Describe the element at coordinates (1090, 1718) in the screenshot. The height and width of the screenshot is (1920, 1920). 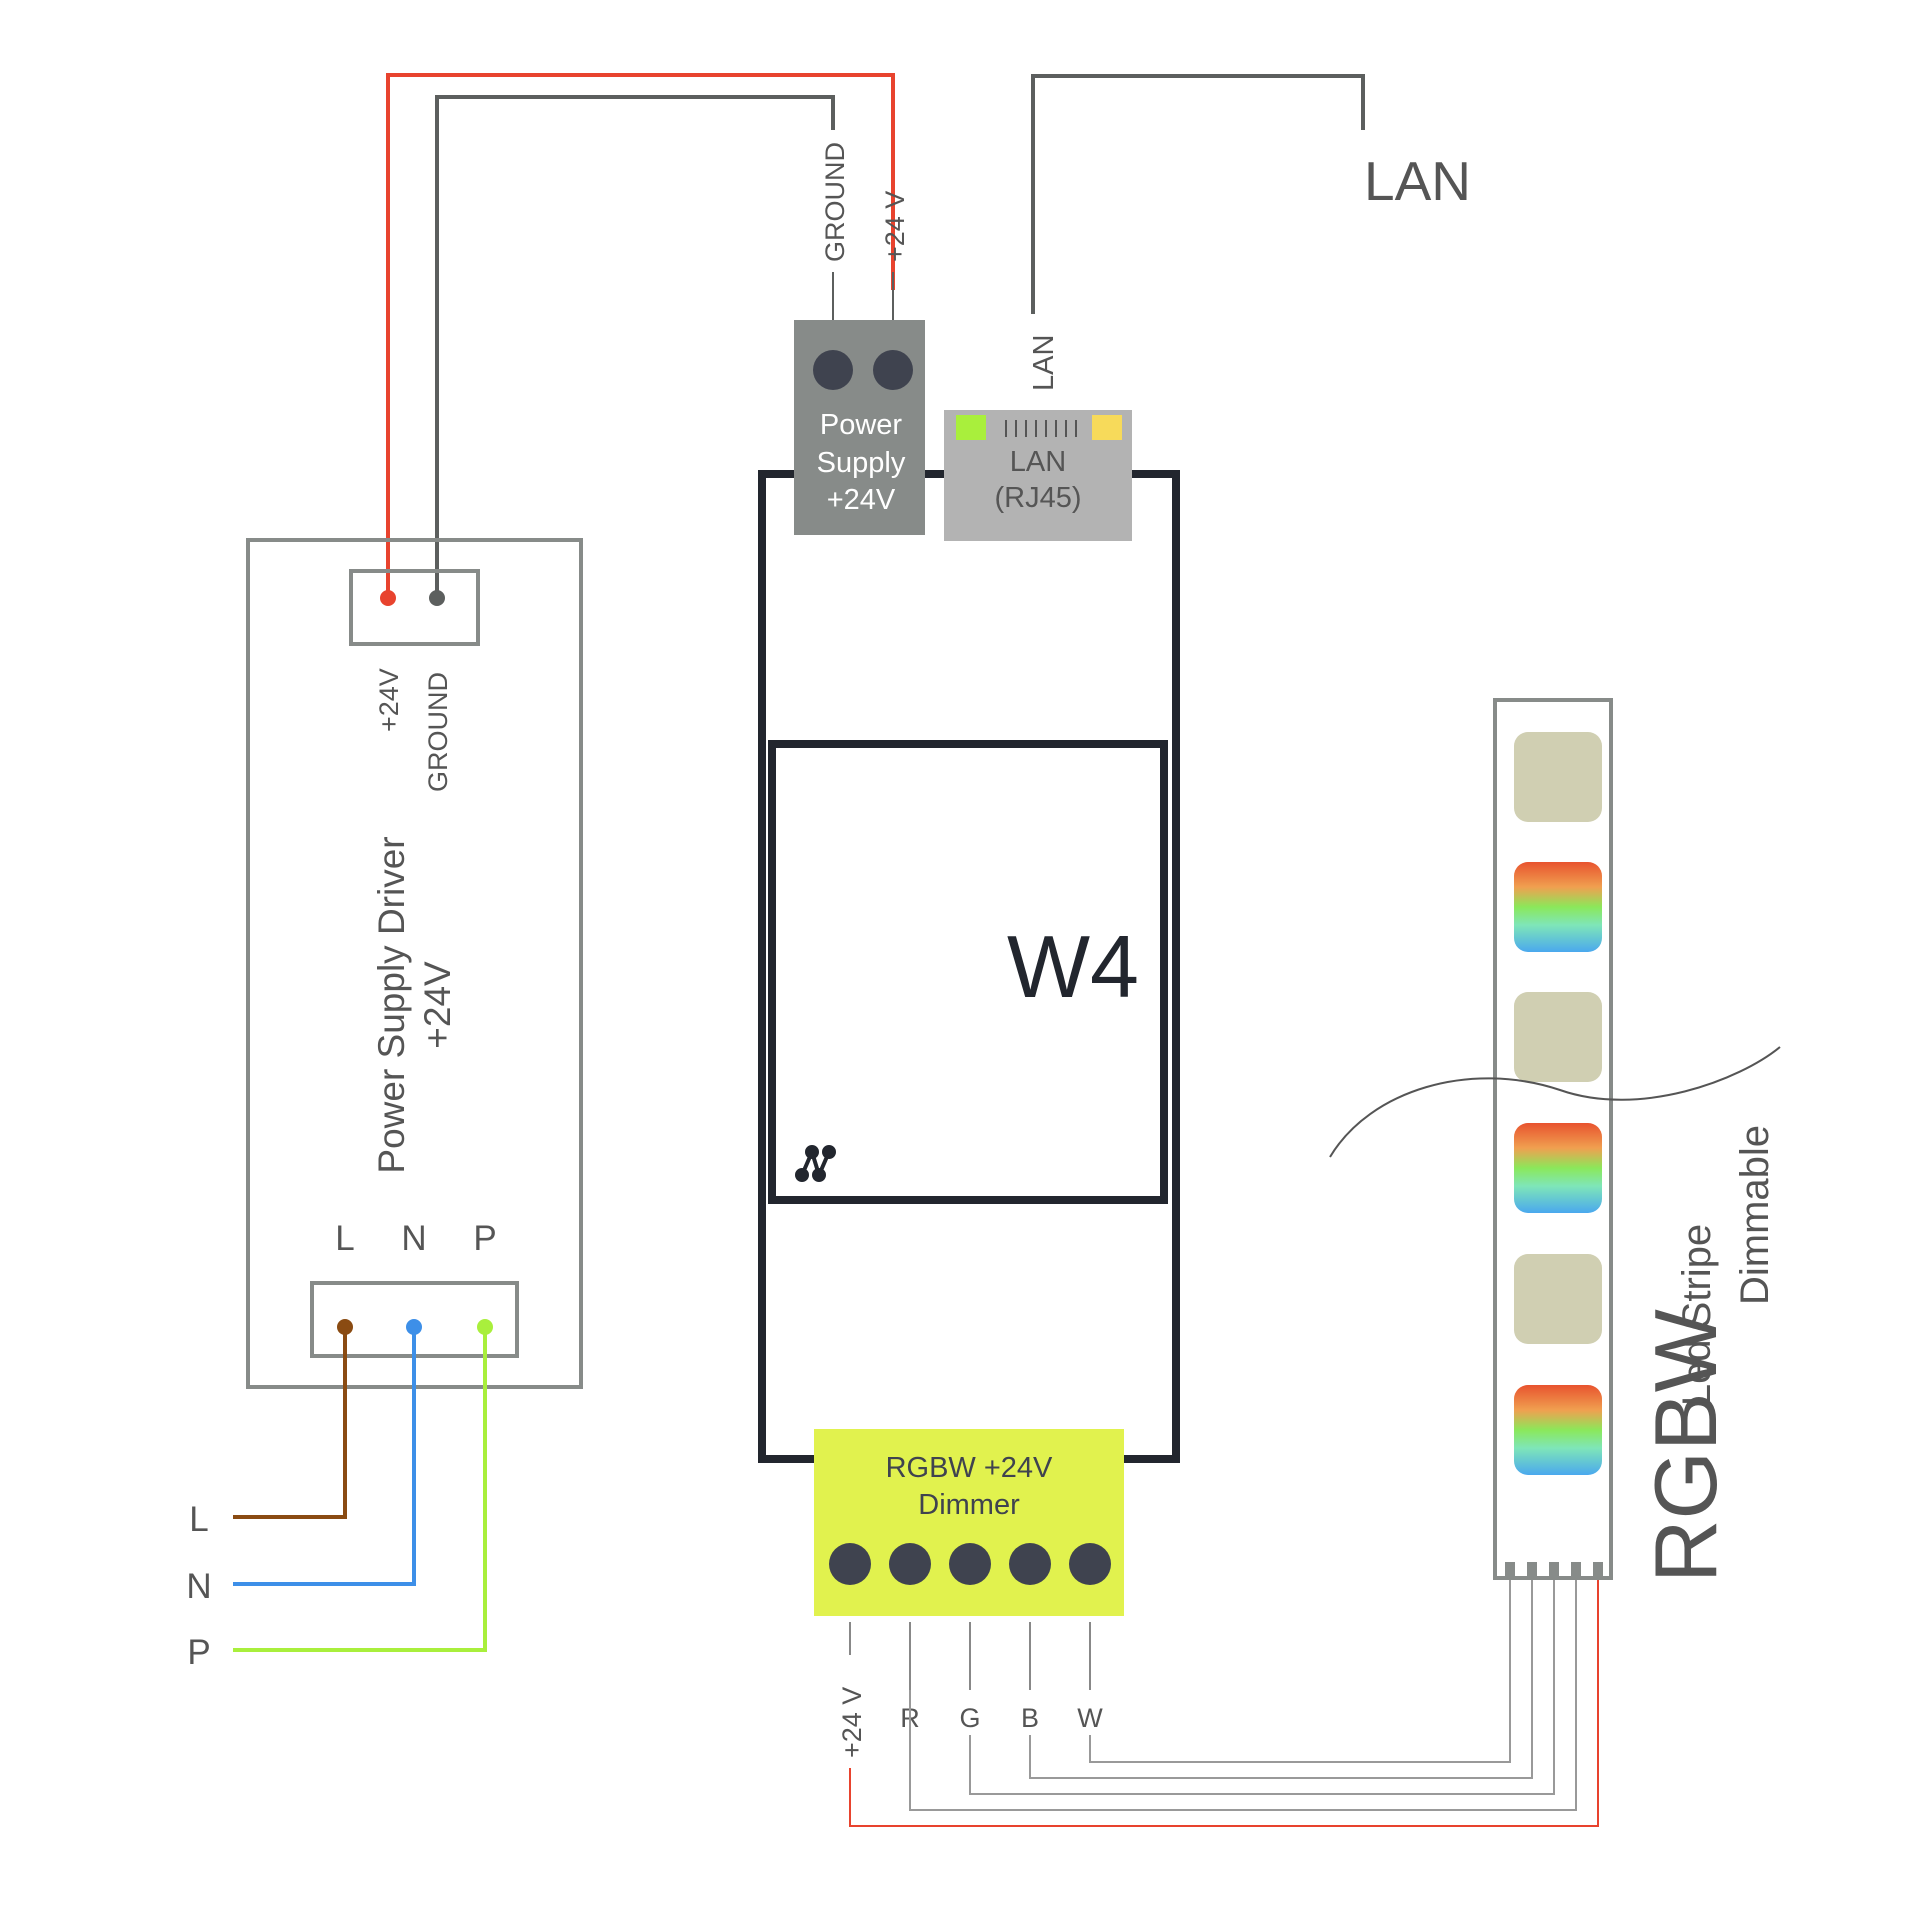
I see `dimmer-out-w-label: W` at that location.